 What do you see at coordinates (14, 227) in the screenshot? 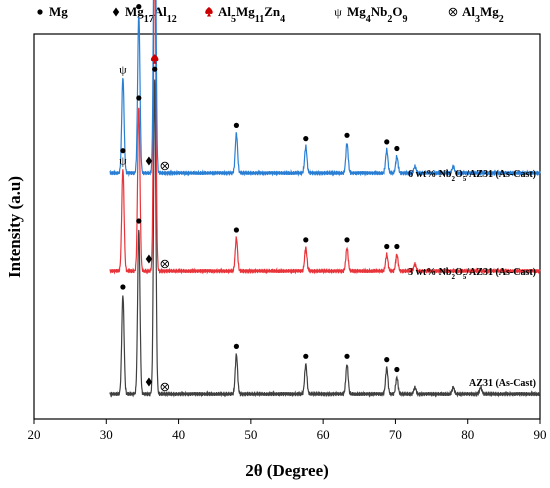
I see `y-axis-title: Intensity (a.u)` at bounding box center [14, 227].